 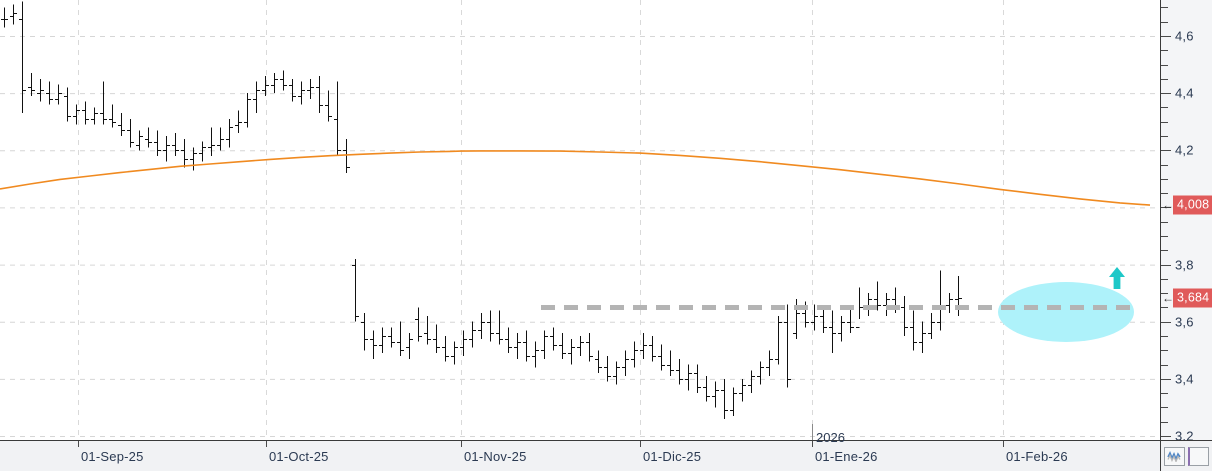 I want to click on date-tick-label: 01-Feb-26, so click(x=1037, y=456).